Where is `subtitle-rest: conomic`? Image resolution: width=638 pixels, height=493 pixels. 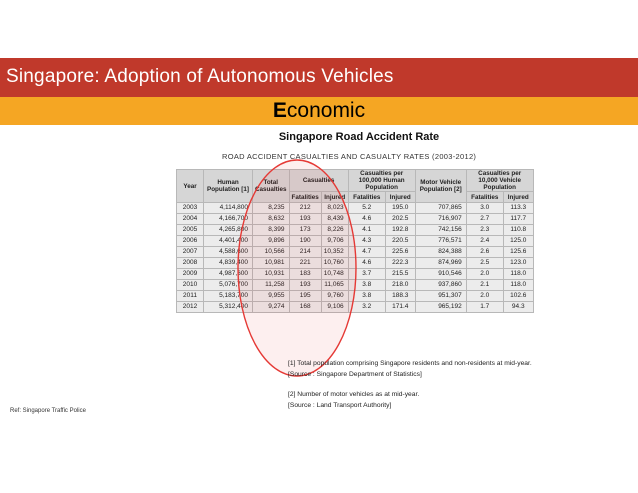
subtitle-rest: conomic is located at coordinates (326, 110).